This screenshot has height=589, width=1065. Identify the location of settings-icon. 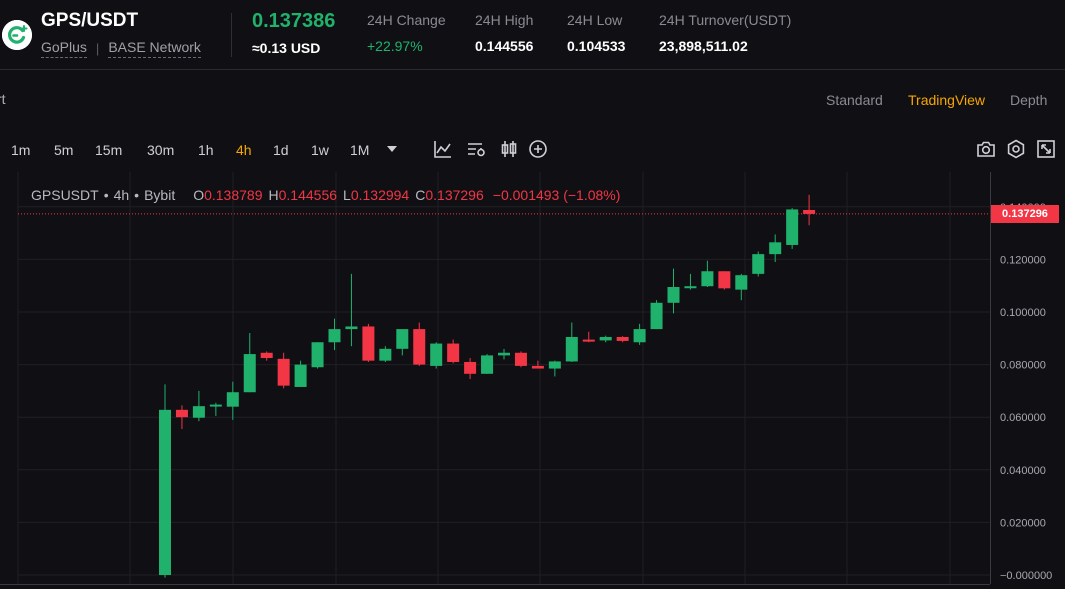
(1016, 149).